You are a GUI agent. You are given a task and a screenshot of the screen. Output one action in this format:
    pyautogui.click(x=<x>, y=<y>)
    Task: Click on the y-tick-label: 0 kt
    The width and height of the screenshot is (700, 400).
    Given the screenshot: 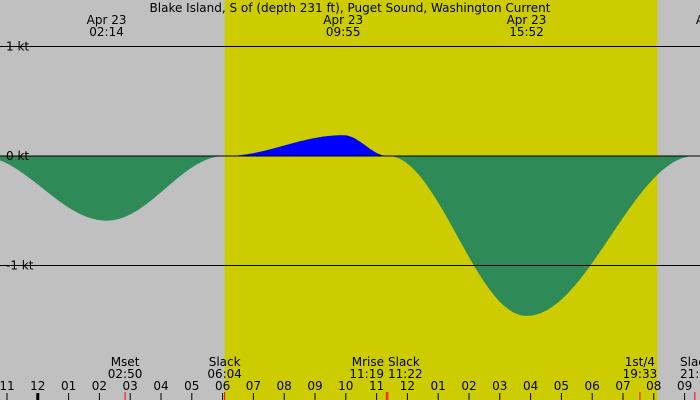 What is the action you would take?
    pyautogui.click(x=17, y=156)
    